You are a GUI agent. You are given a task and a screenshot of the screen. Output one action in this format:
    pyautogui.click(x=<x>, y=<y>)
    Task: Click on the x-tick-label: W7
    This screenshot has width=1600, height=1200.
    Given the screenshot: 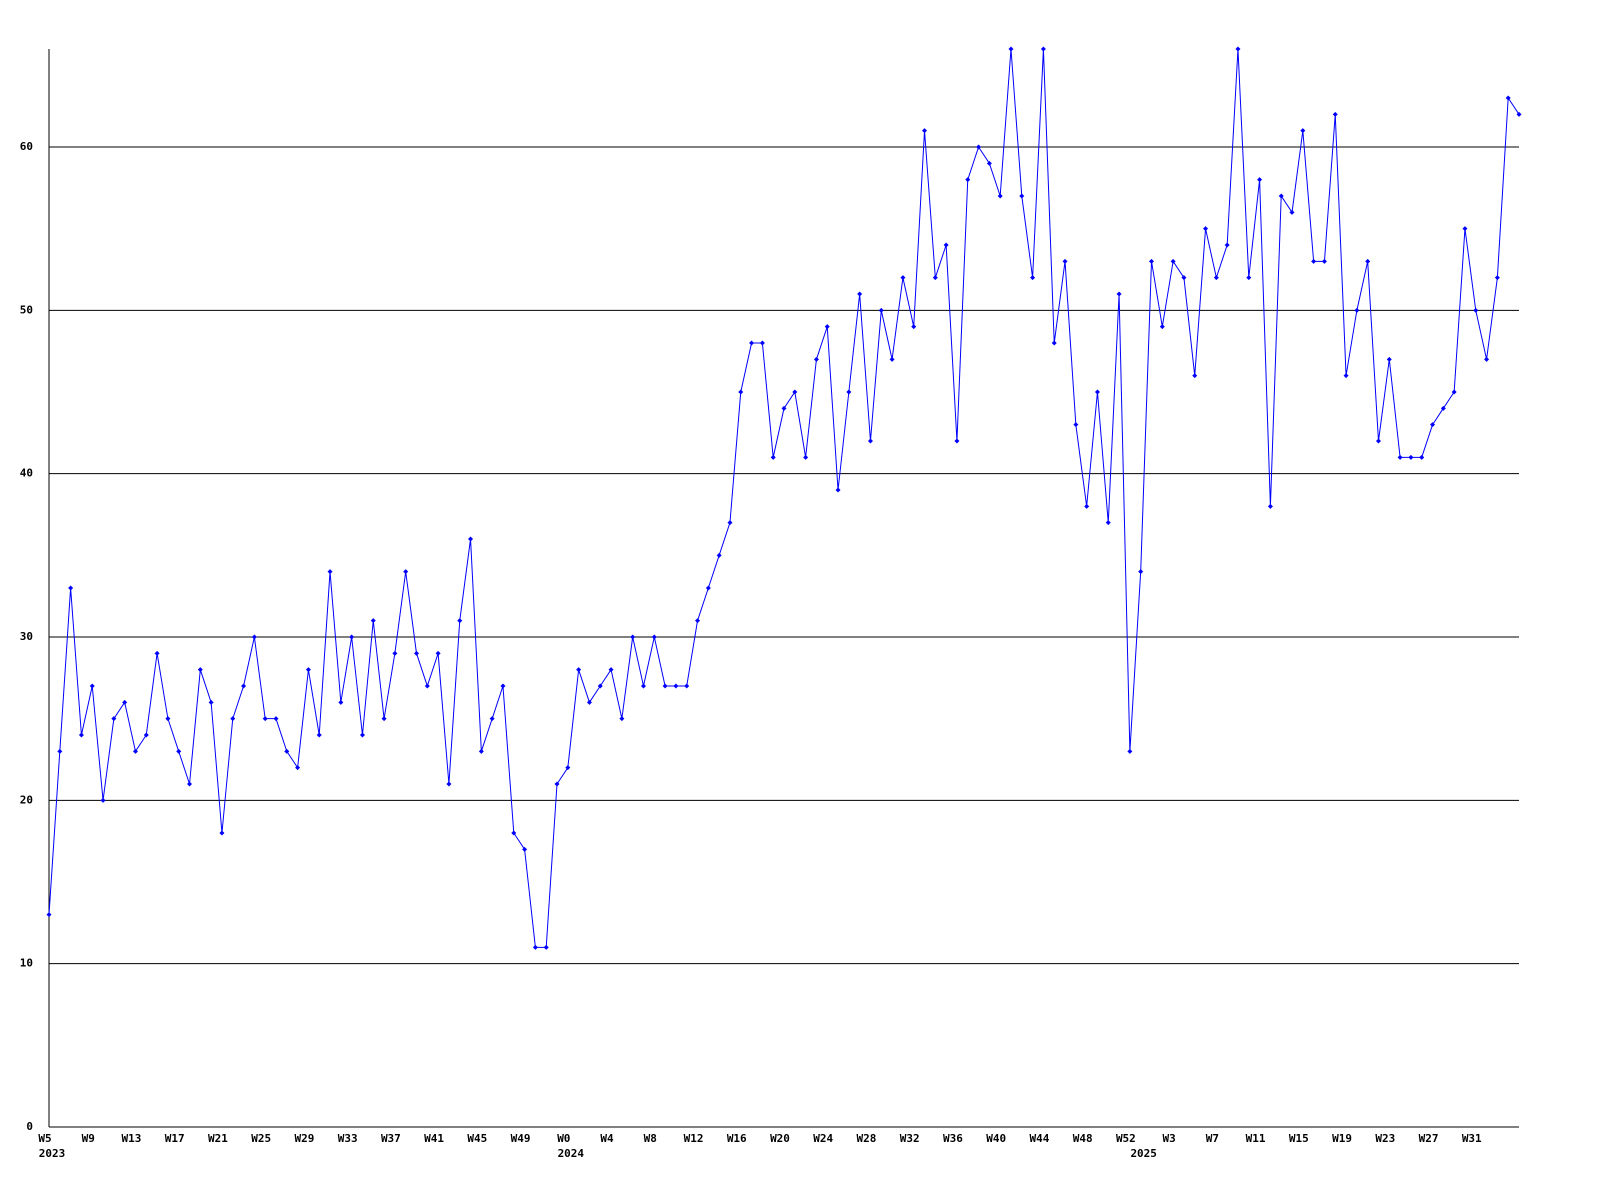 What is the action you would take?
    pyautogui.click(x=1212, y=1138)
    